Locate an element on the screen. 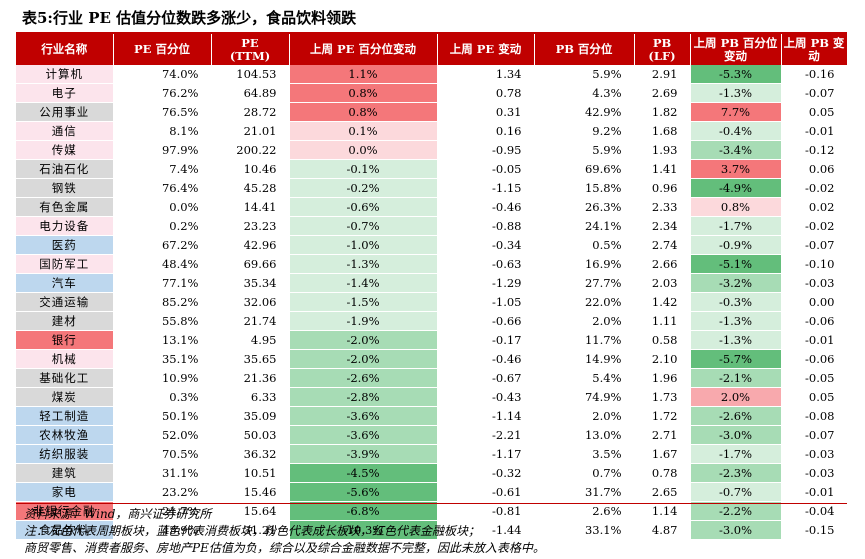 This screenshot has height=559, width=865. industry-cell: 钢铁 is located at coordinates (65, 188).